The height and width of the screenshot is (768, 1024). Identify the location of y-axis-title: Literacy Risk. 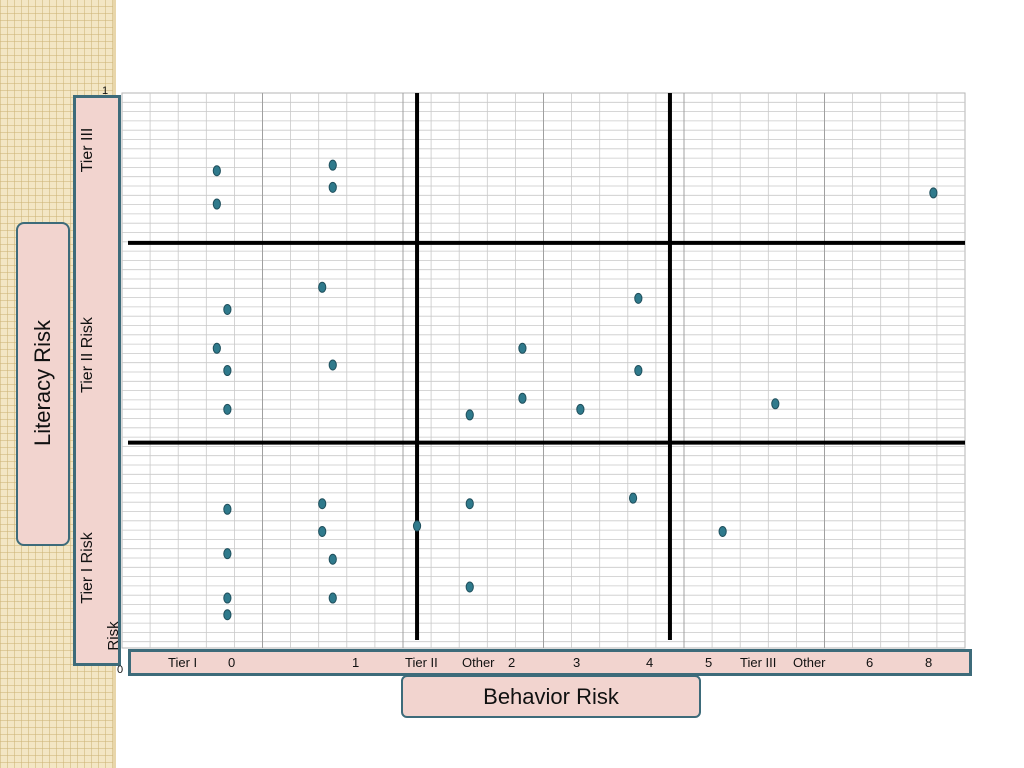
(42, 383).